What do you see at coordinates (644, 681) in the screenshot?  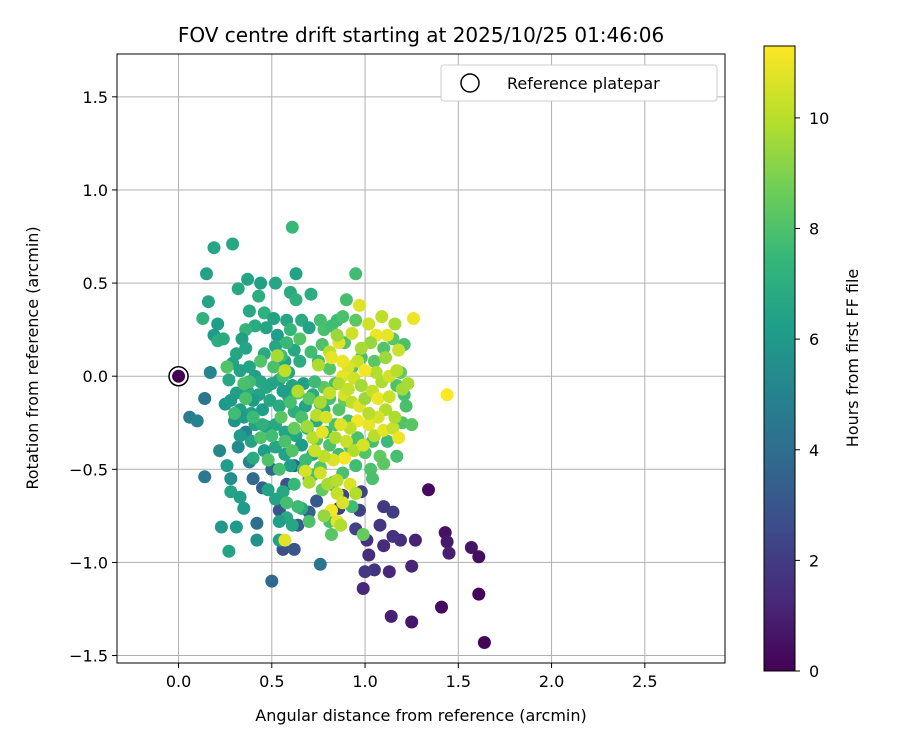 I see `x-tick-label: 2.5` at bounding box center [644, 681].